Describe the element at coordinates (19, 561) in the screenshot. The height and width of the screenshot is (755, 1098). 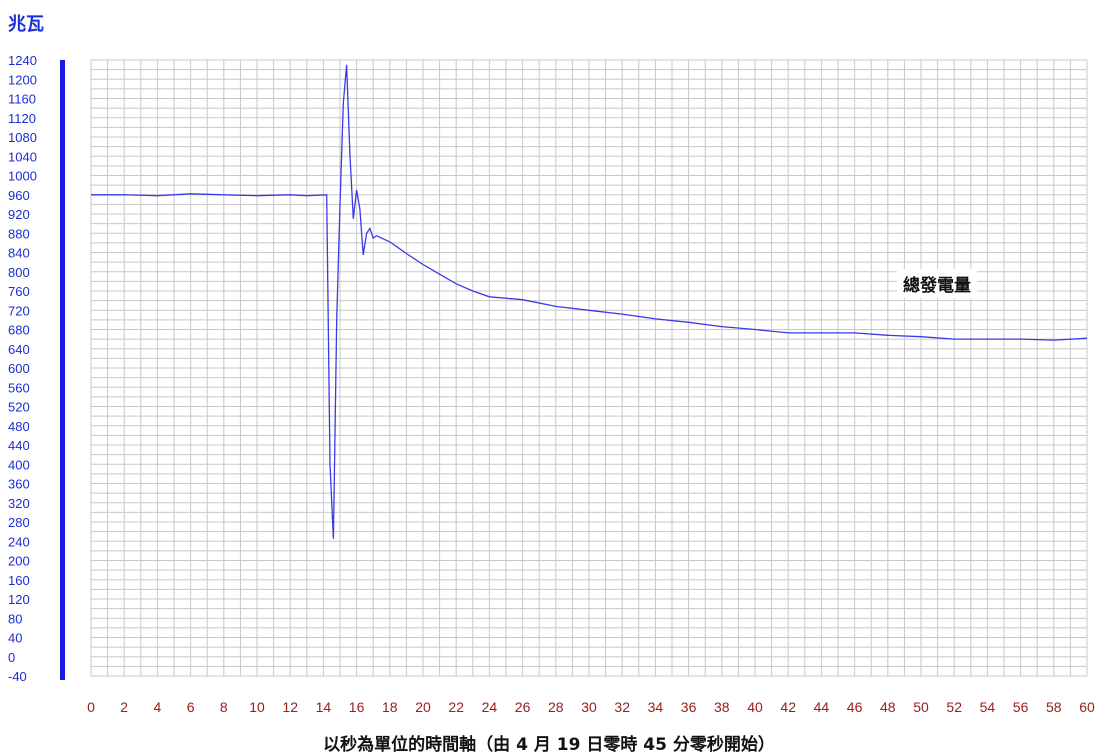
I see `y-tick-label: 200` at that location.